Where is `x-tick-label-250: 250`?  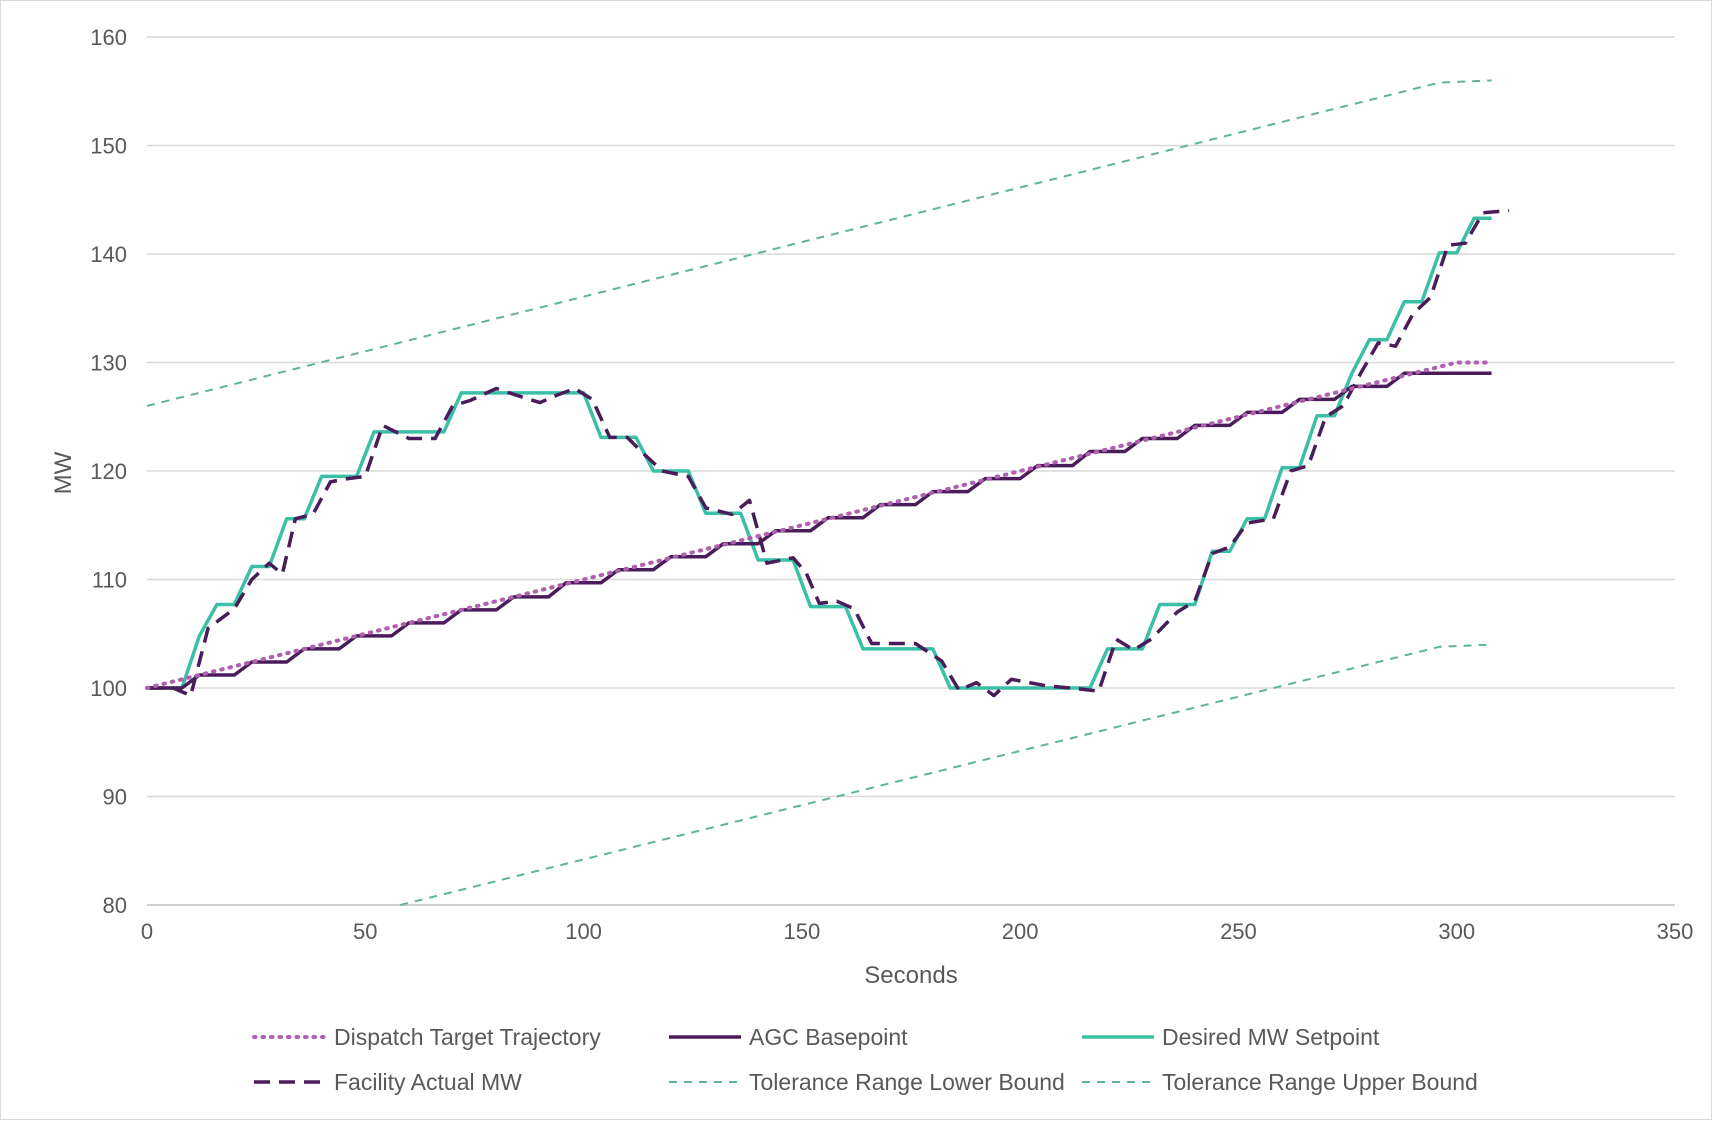 x-tick-label-250: 250 is located at coordinates (1238, 931).